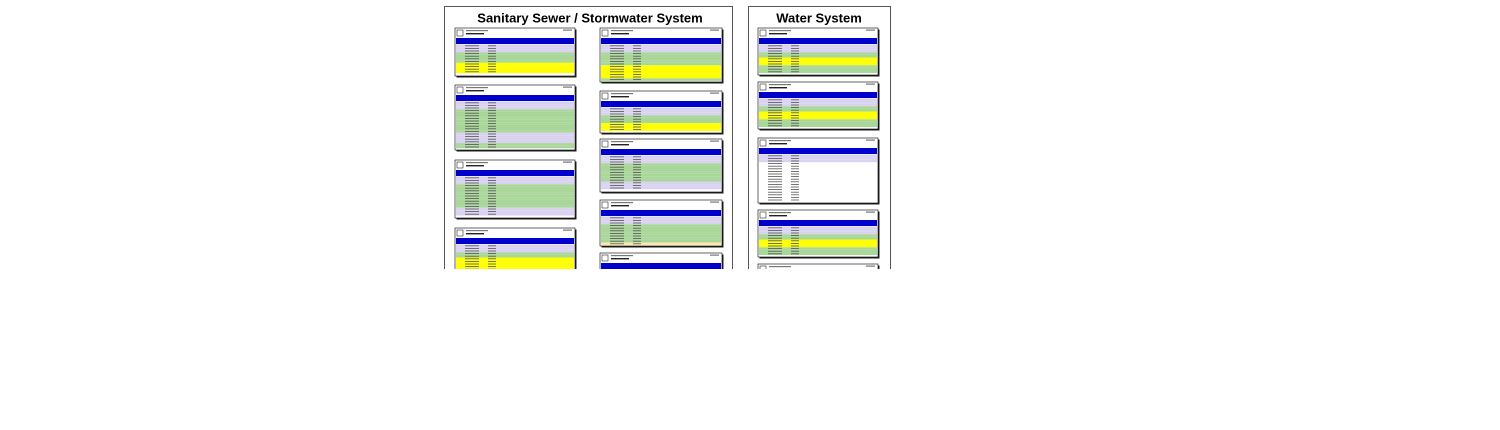 The width and height of the screenshot is (1500, 430). I want to click on table-card, so click(661, 166).